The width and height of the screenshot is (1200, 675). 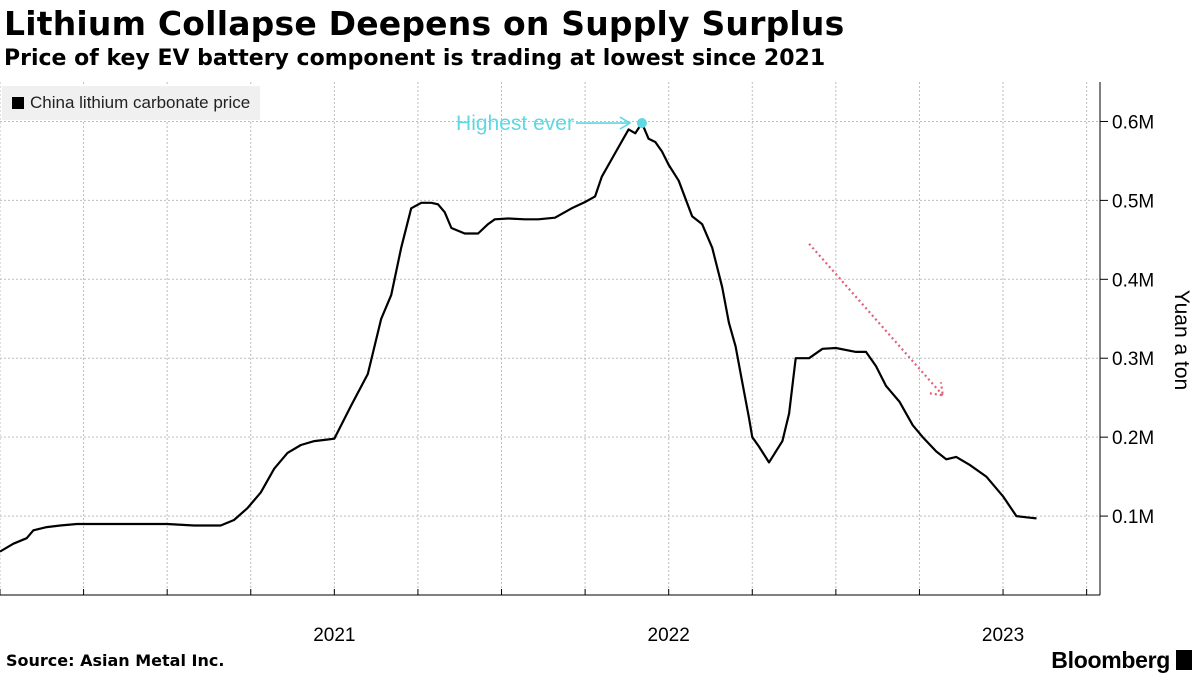 I want to click on y-tick-label: 0.3M, so click(x=1133, y=359).